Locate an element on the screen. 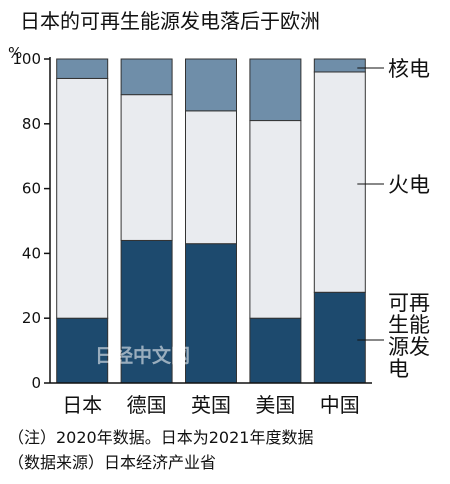 The width and height of the screenshot is (450, 484). footnote-source: （数据来源）日本经济产业省 is located at coordinates (112, 462).